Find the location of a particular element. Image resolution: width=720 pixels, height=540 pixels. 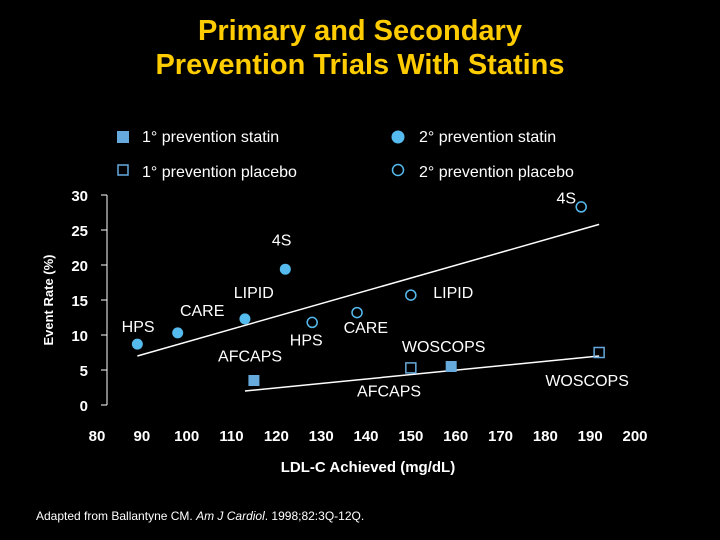

legend-primary-placebo-marker is located at coordinates (123, 170).